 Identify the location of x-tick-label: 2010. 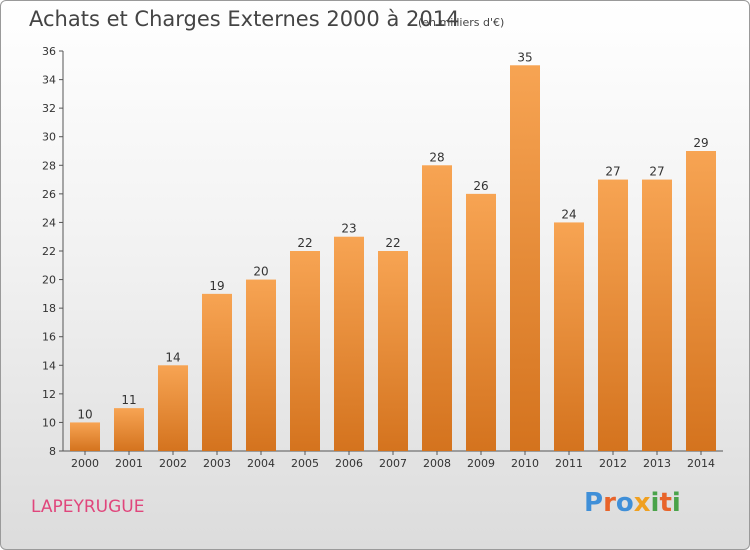
(525, 463).